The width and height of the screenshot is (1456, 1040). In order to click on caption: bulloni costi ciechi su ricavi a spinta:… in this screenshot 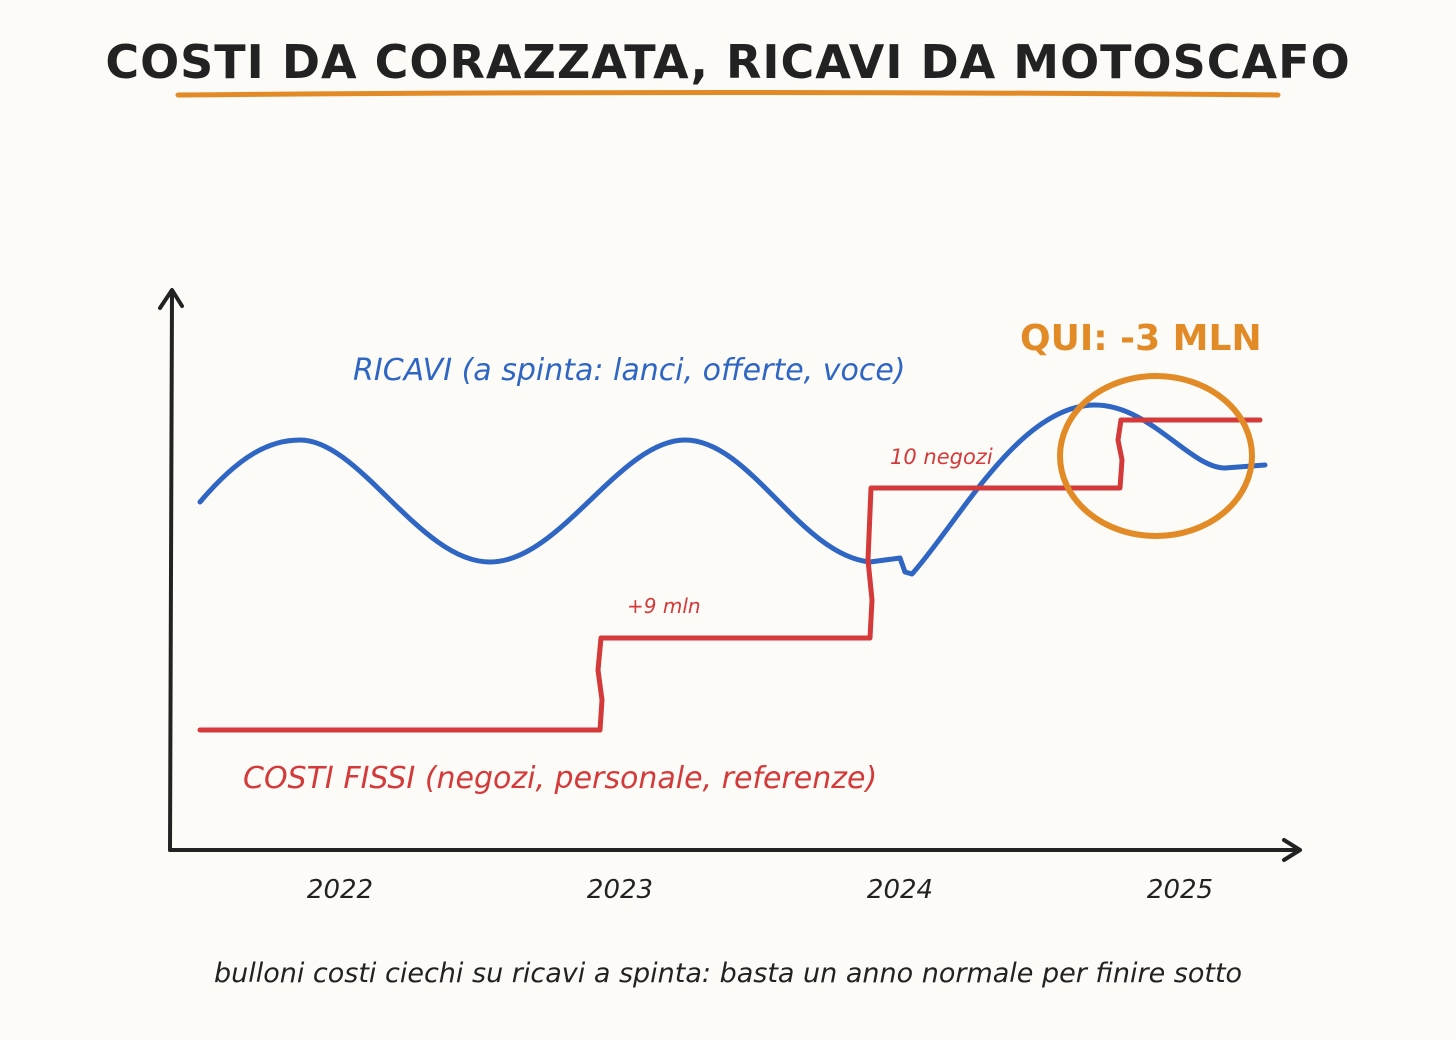, I will do `click(728, 973)`.